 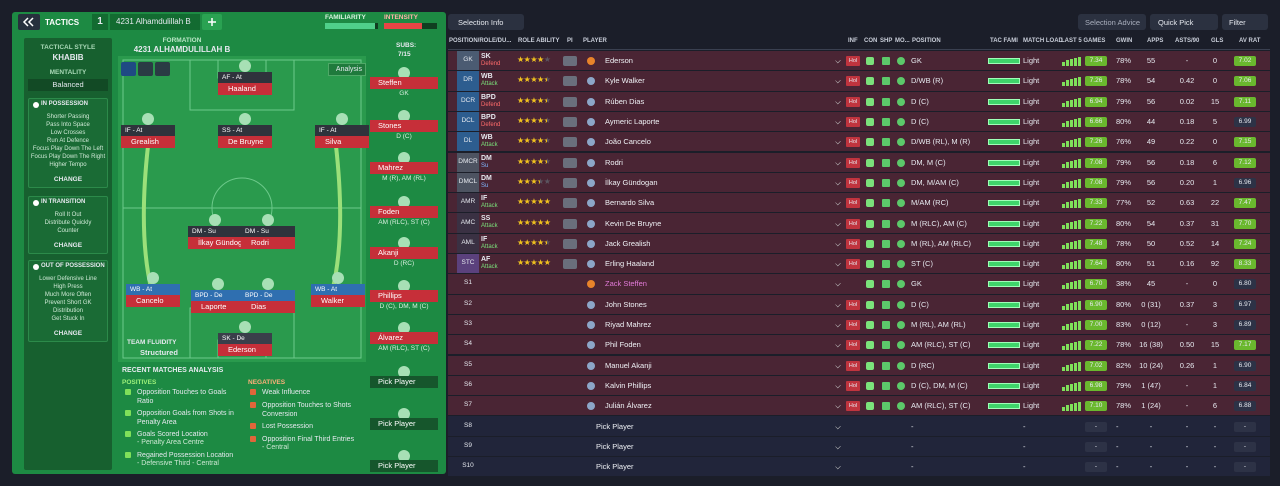 I want to click on player-name: Dias, so click(x=268, y=307).